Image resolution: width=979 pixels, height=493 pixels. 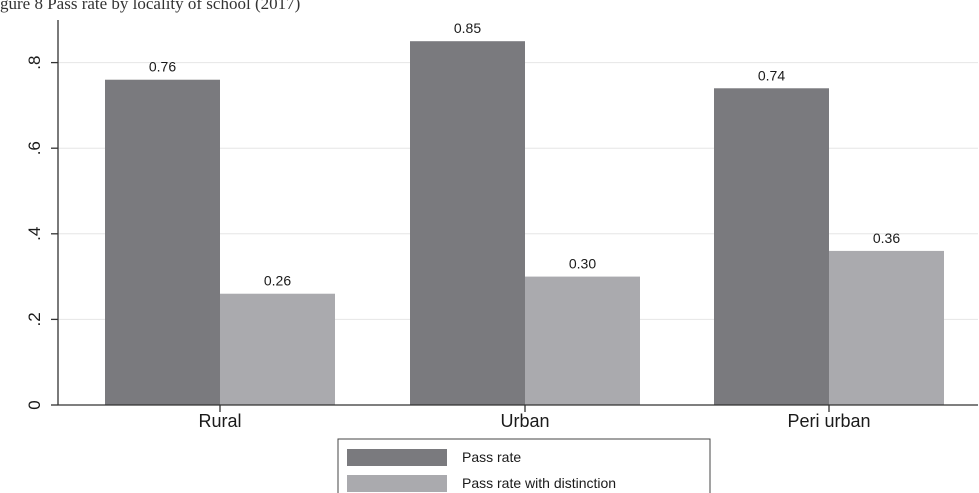 I want to click on bar-value-label: 0.36, so click(x=886, y=238).